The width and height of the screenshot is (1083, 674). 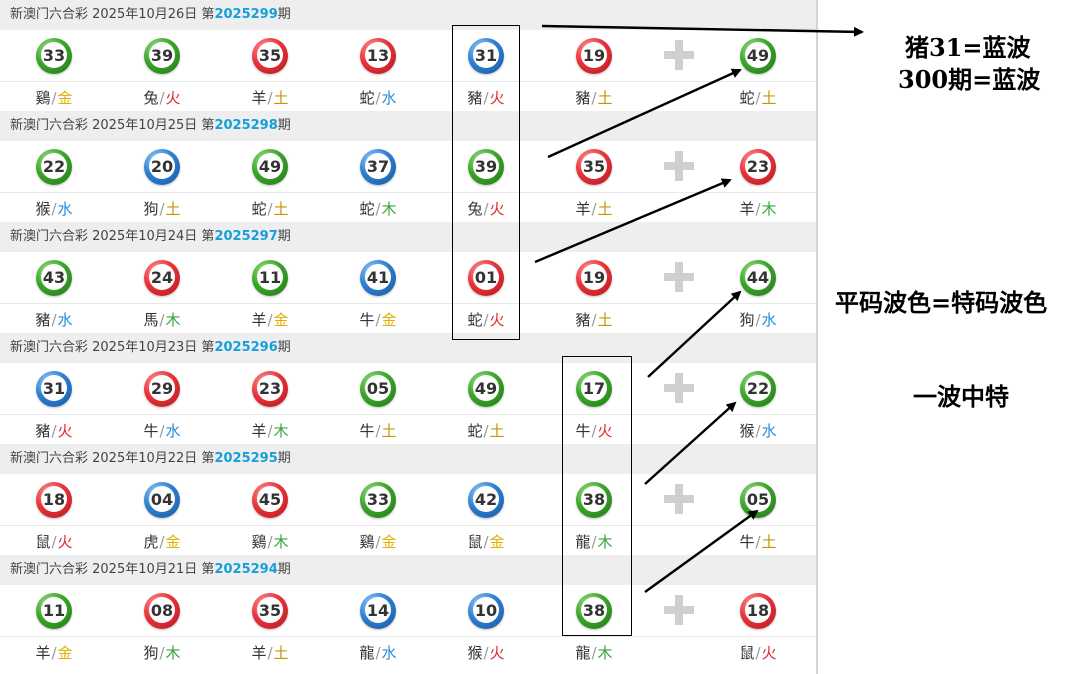 I want to click on ball-number: 17, so click(x=594, y=388).